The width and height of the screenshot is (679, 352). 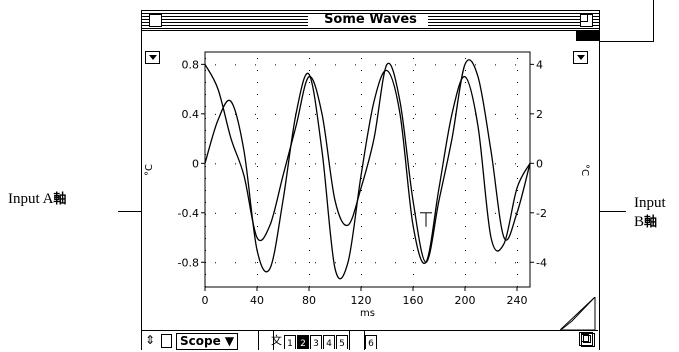 What do you see at coordinates (584, 170) in the screenshot?
I see `right-axis-label: °C` at bounding box center [584, 170].